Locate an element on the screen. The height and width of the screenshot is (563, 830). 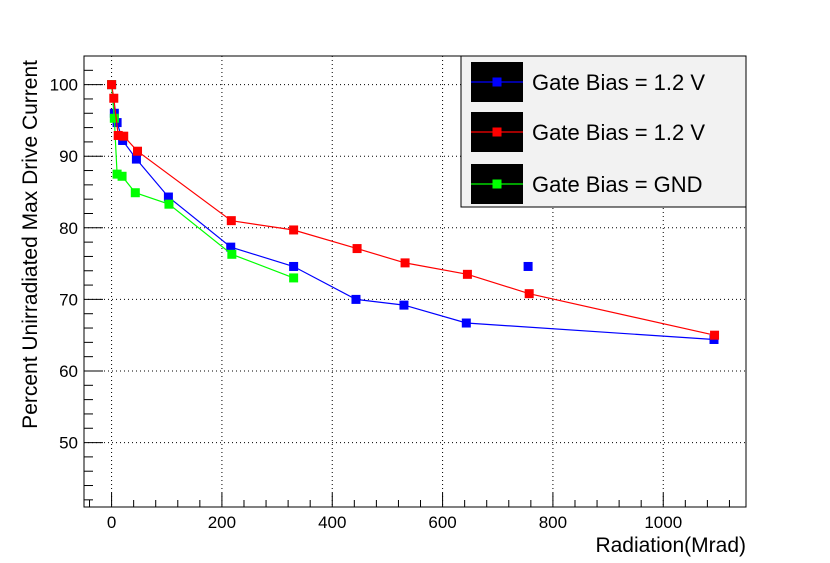
y-axis-title: Percent Unirradiated Max Drive Current is located at coordinates (30, 244).